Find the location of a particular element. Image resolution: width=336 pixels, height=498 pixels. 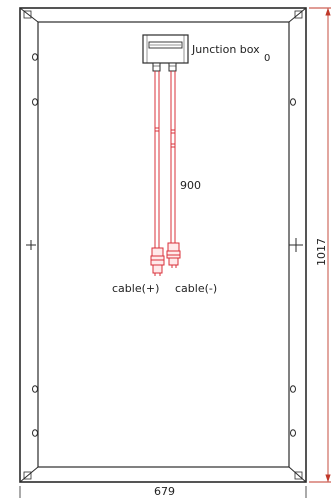

width-dimension-line is located at coordinates (163, 492).